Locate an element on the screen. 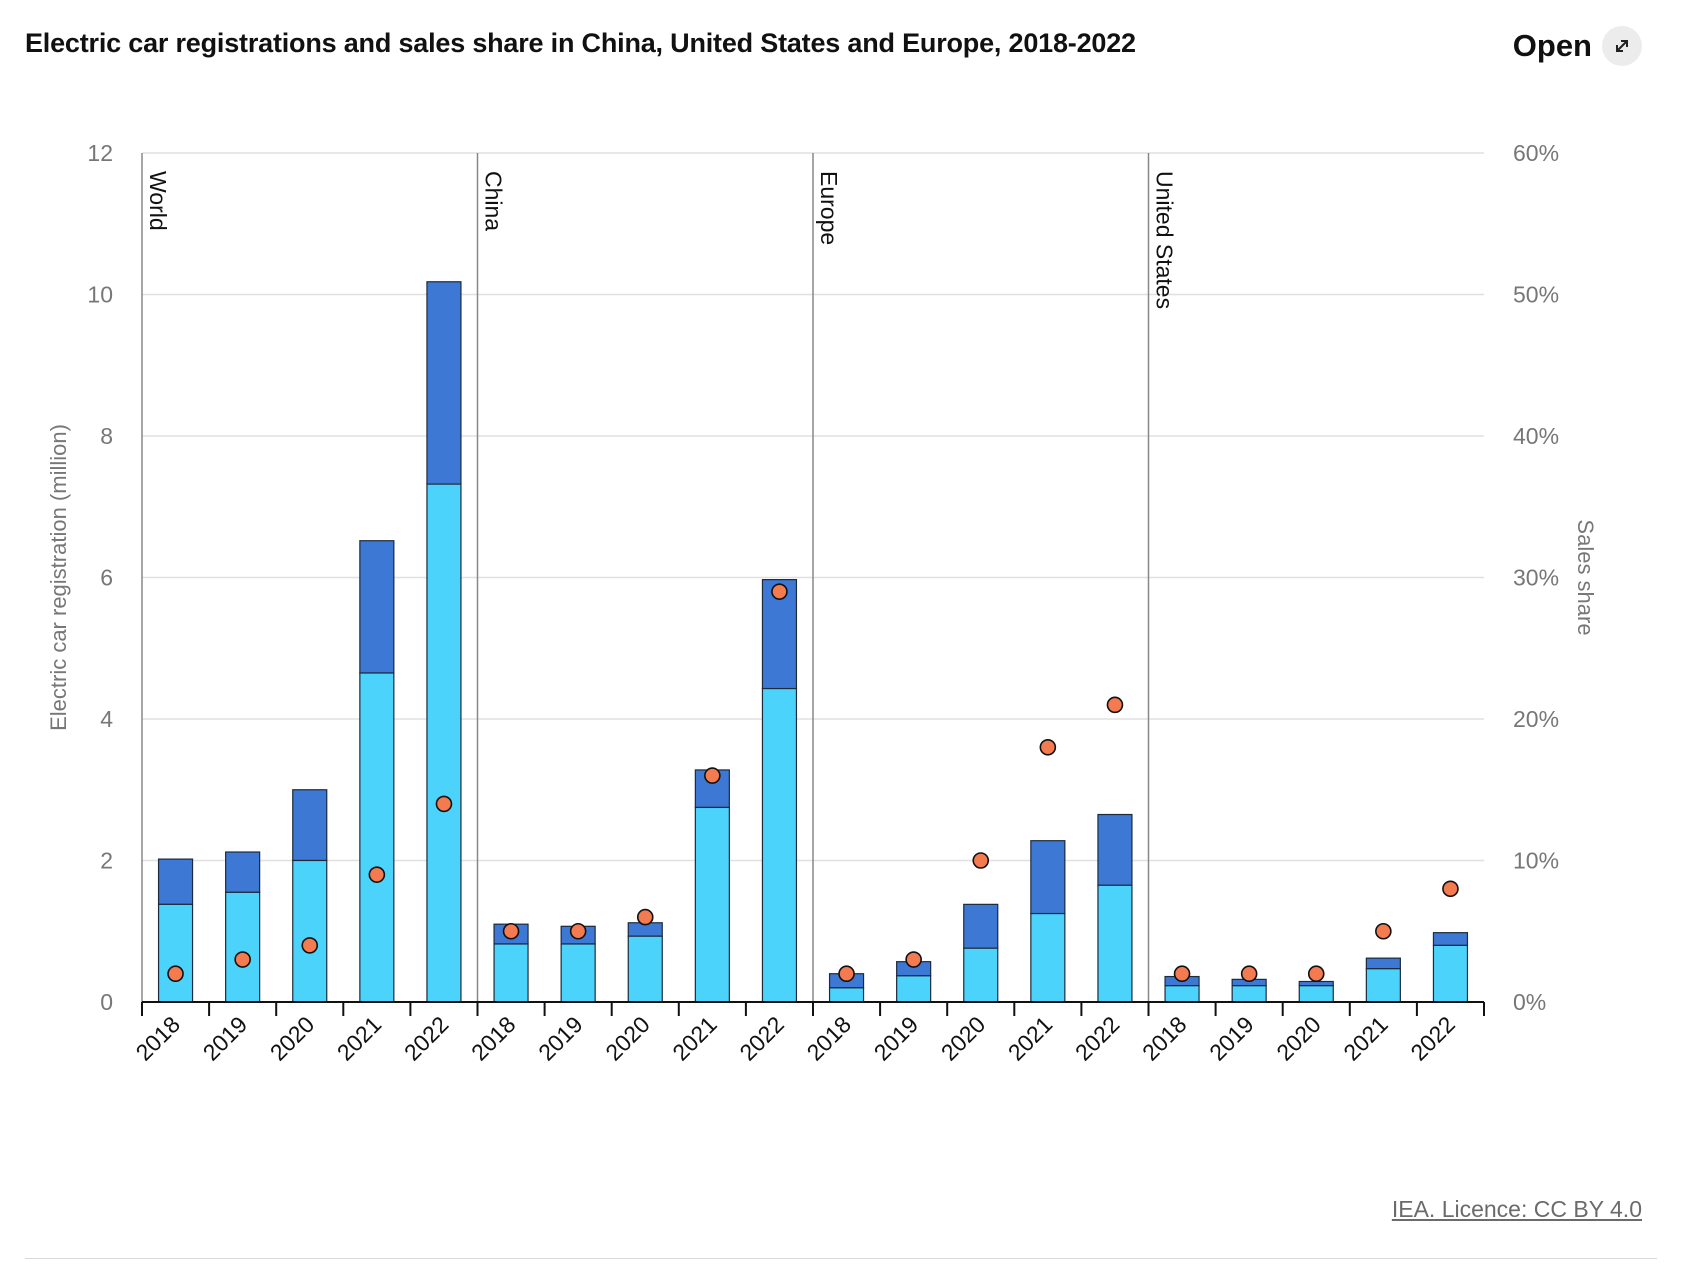 Image resolution: width=1682 pixels, height=1265 pixels. y-tick-left: 2 is located at coordinates (106, 861).